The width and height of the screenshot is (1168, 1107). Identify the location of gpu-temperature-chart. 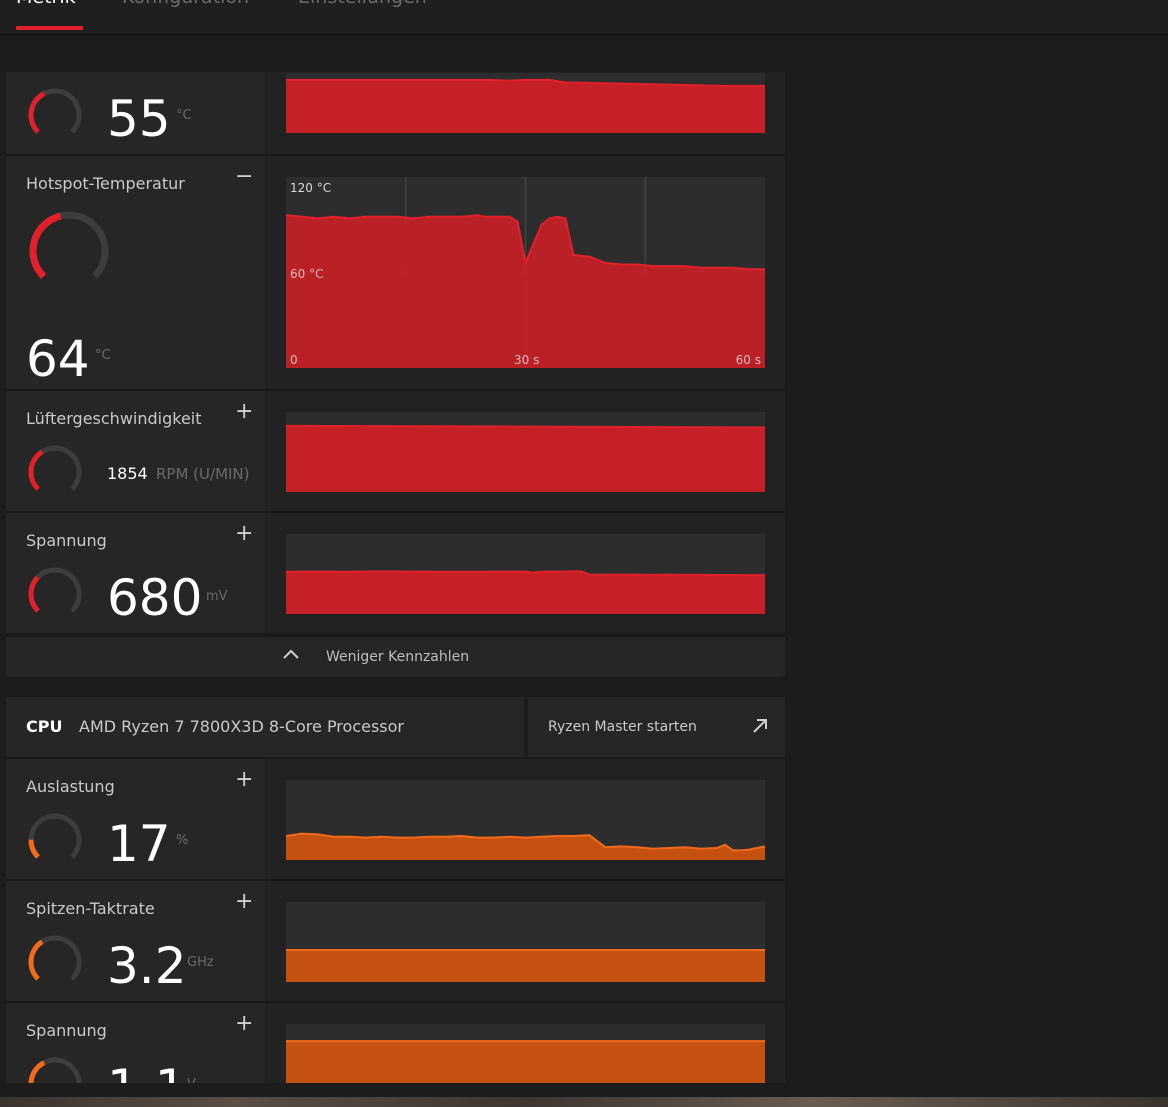
(525, 103).